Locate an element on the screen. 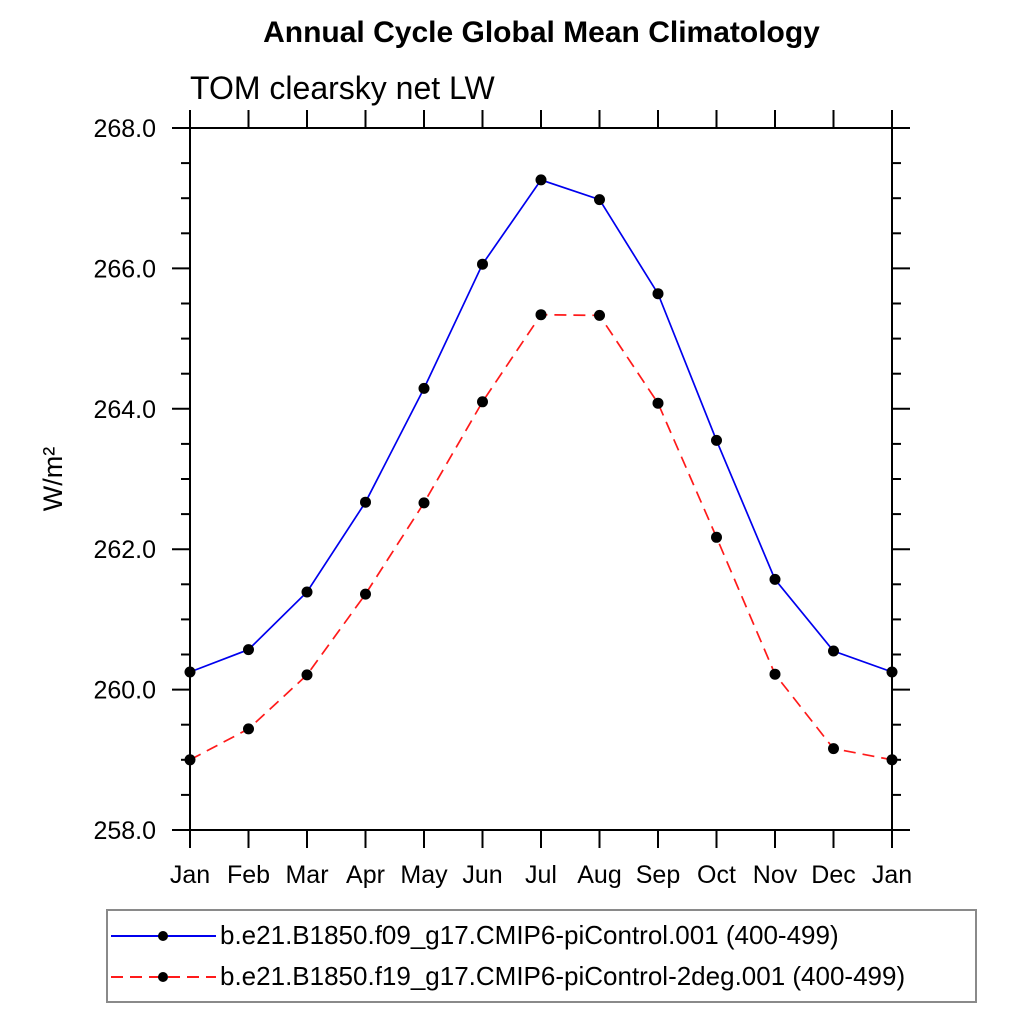 The image size is (1024, 1024). x-tick-label: Dec is located at coordinates (833, 875).